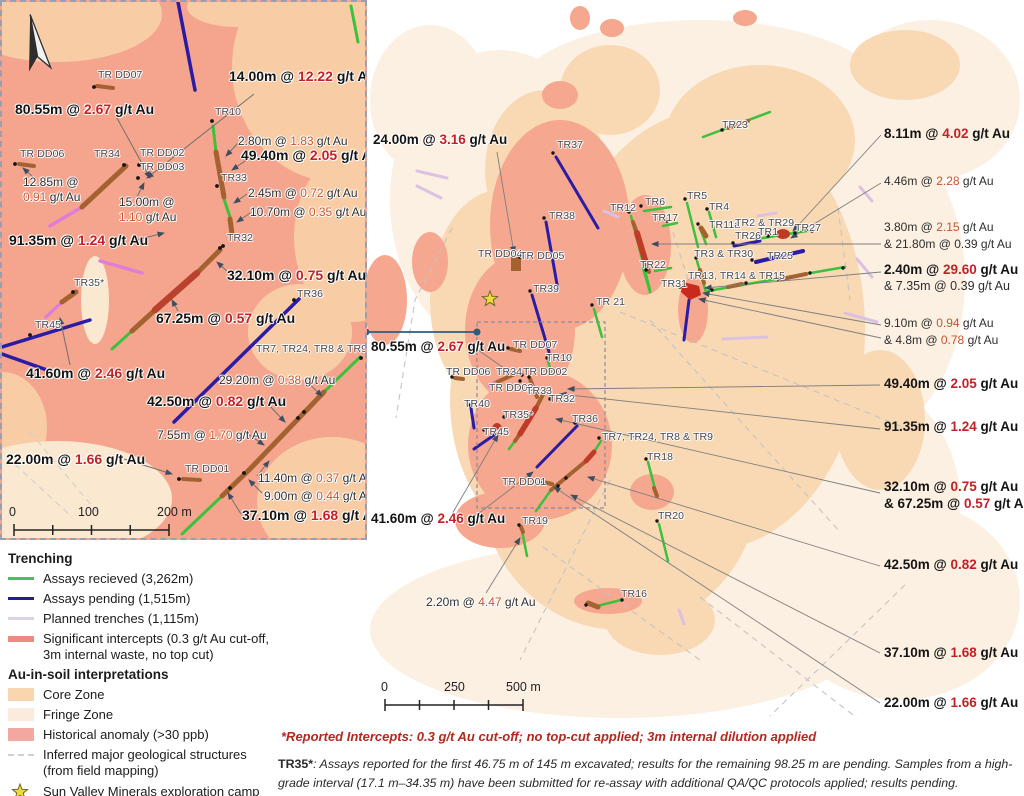 The width and height of the screenshot is (1024, 796). I want to click on trench-label-tr38: TR38, so click(562, 216).